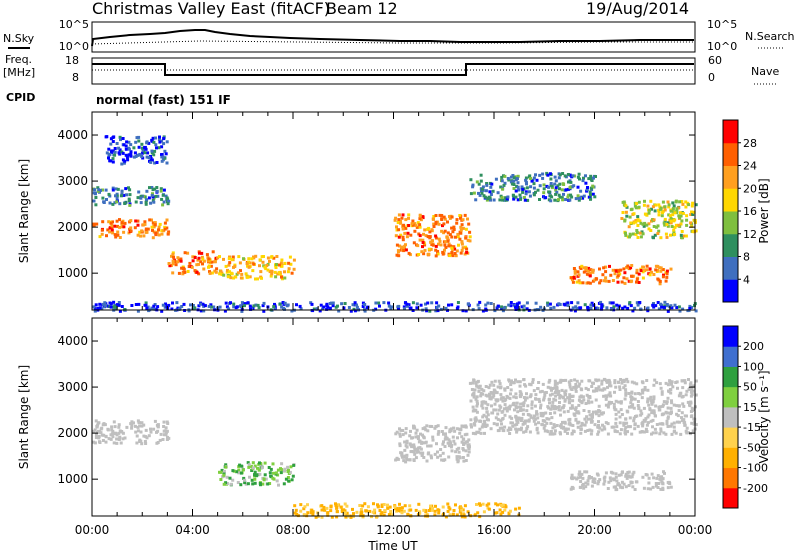  What do you see at coordinates (730, 377) in the screenshot?
I see `colorbar-swatch` at bounding box center [730, 377].